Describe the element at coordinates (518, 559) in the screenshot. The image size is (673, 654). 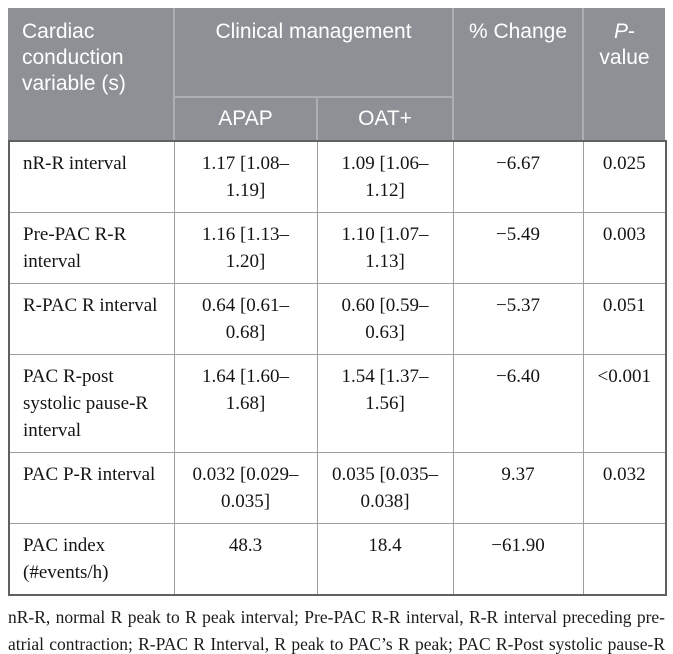
I see `cell-change: −61.90` at that location.